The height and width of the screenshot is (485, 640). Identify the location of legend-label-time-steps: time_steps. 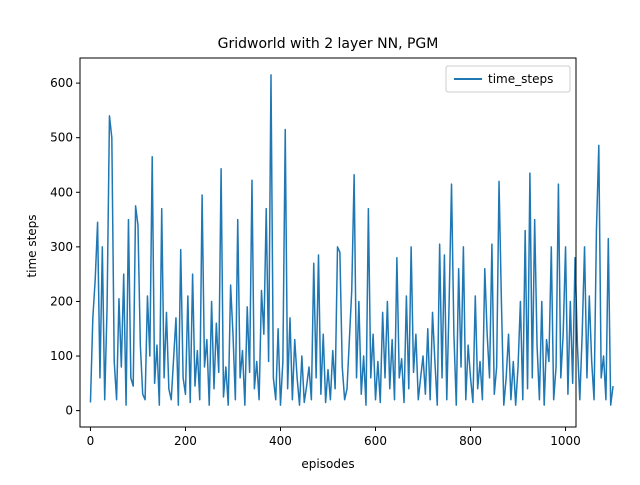
(520, 79).